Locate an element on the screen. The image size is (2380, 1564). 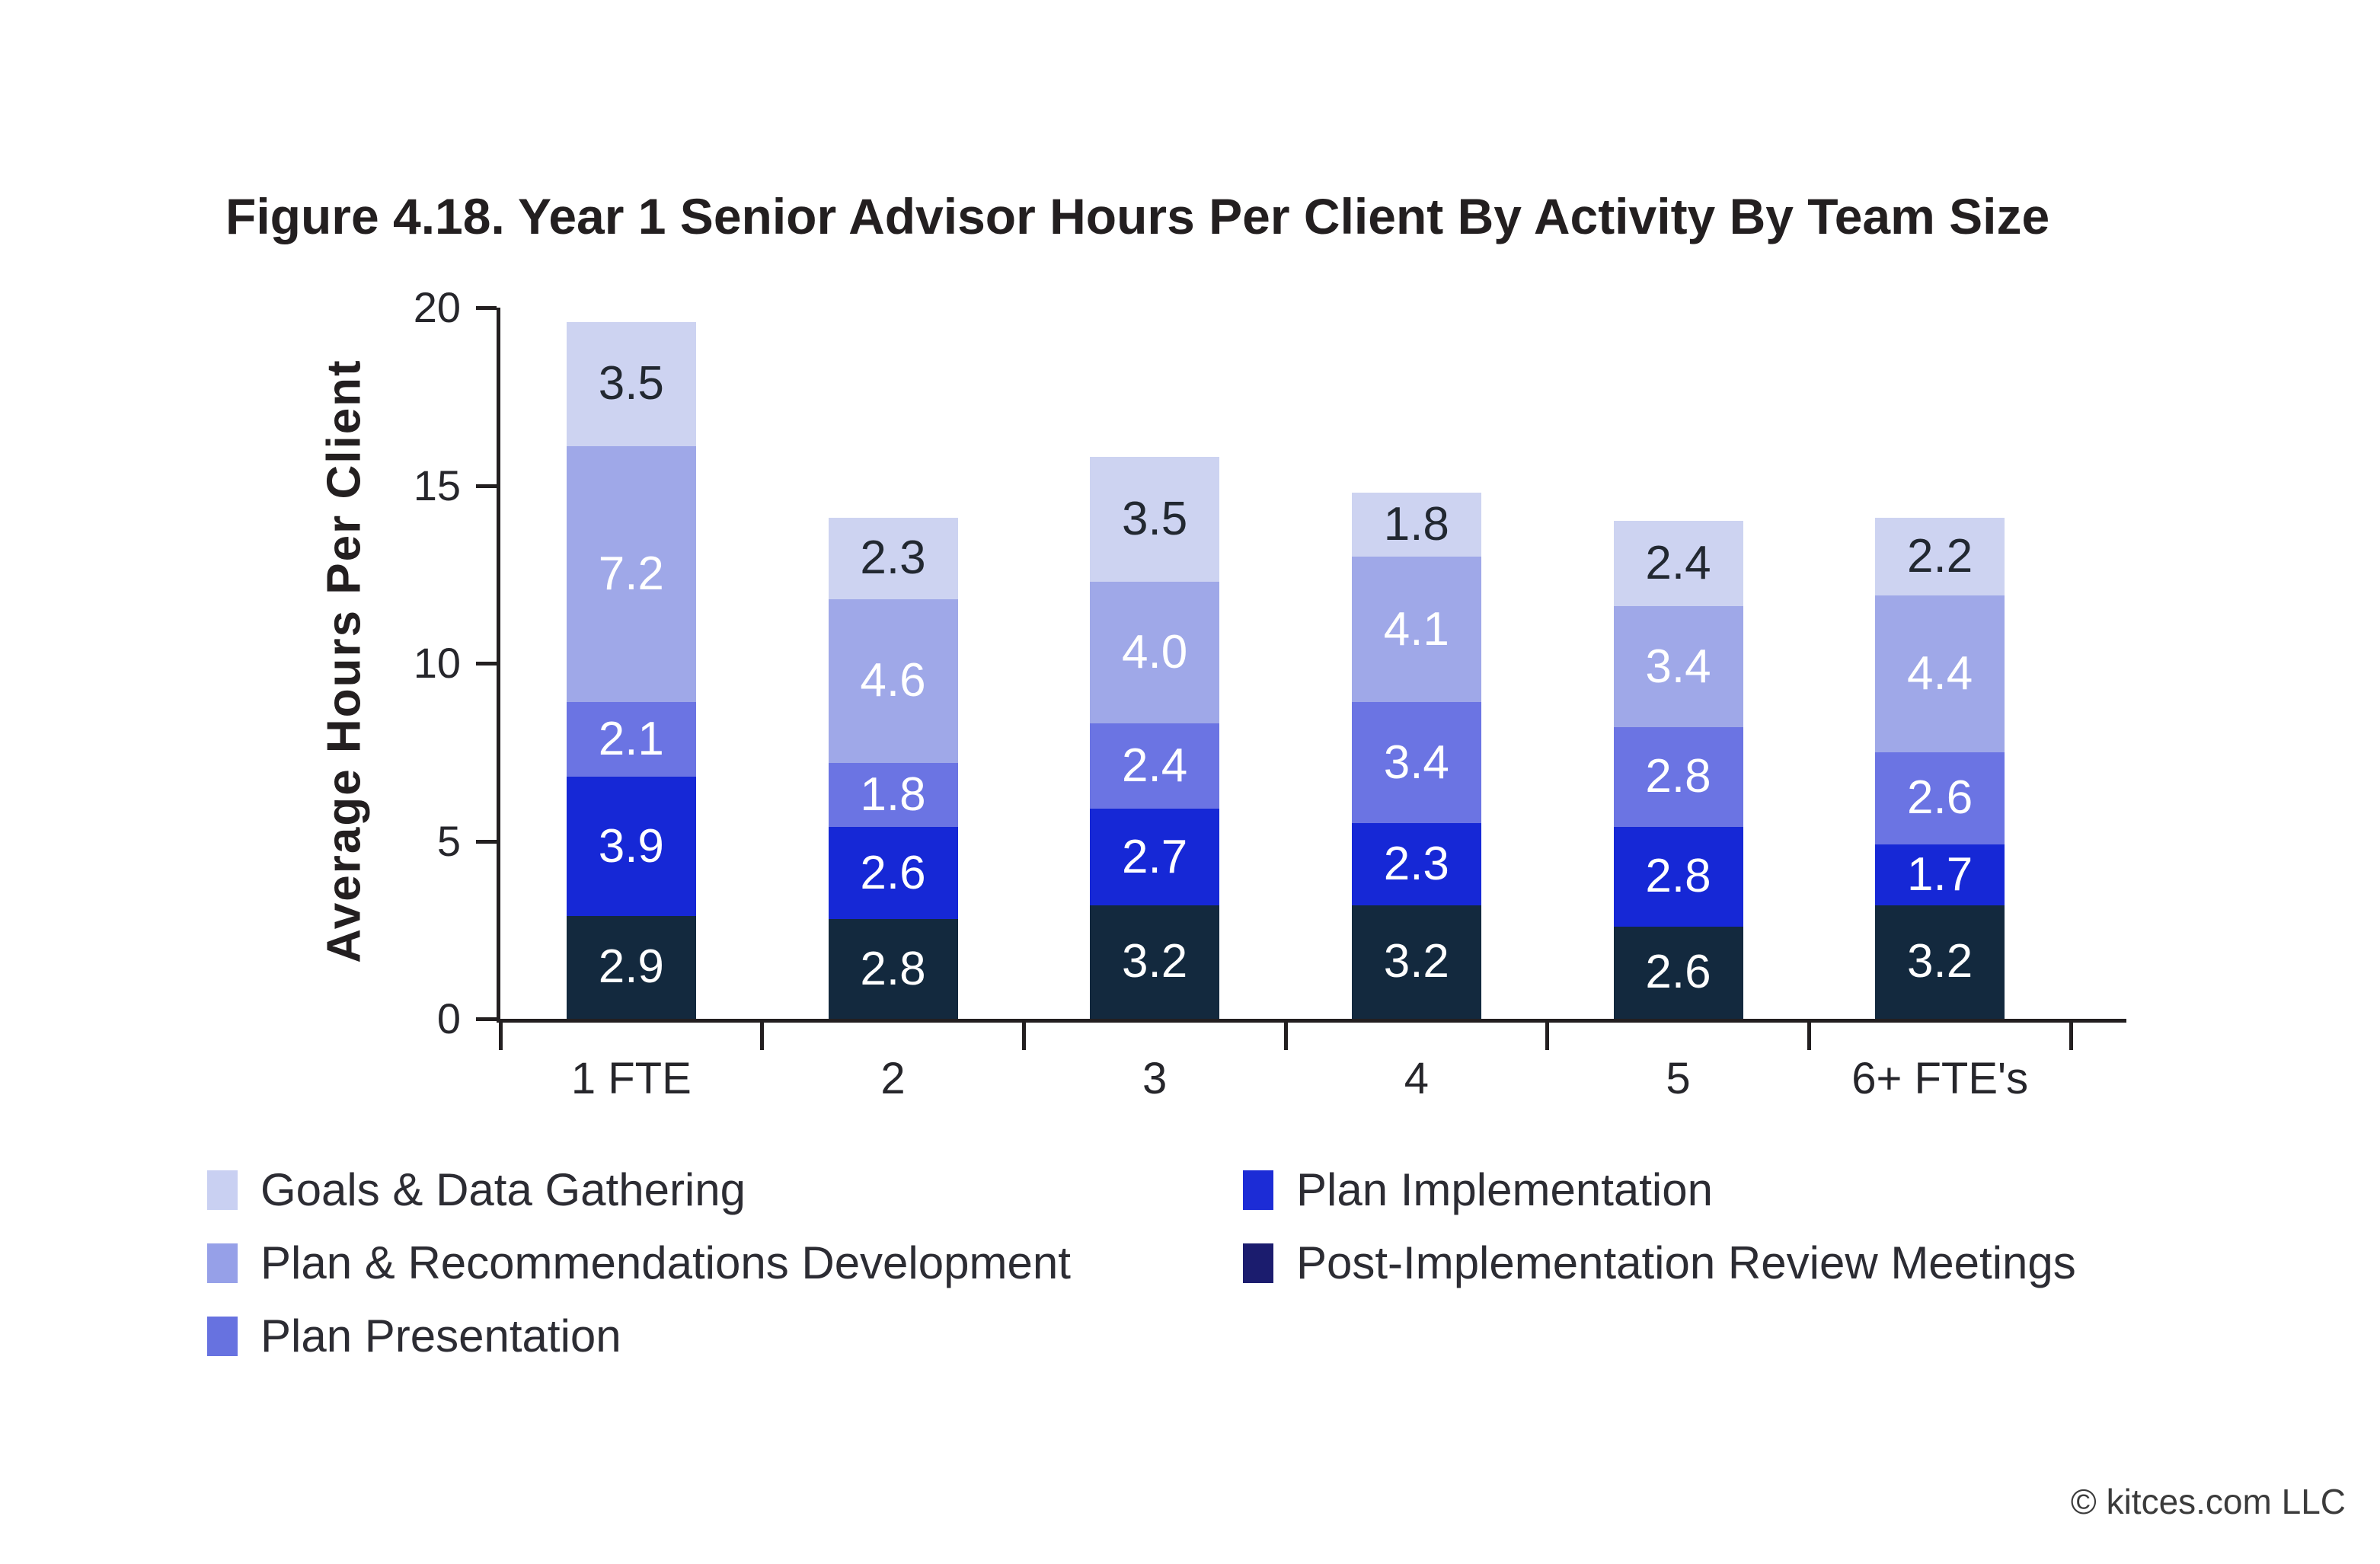
bar-segment: 4.1 is located at coordinates (1416, 629).